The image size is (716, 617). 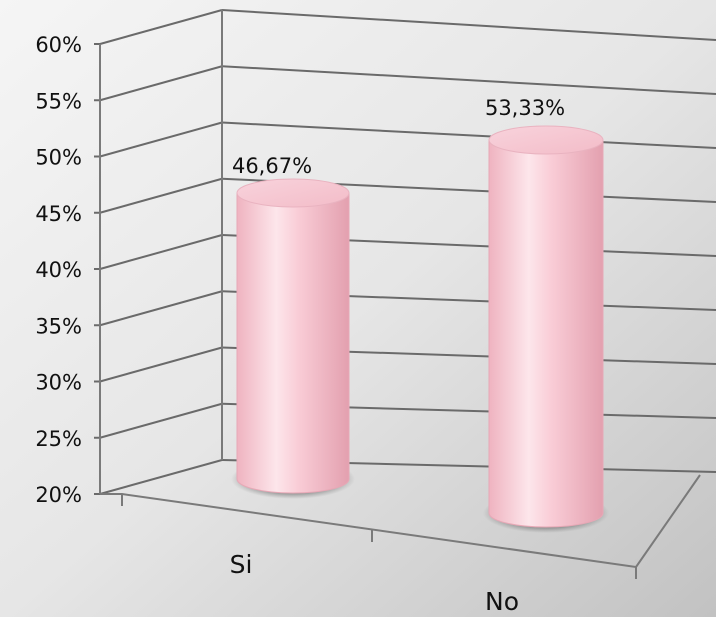 I want to click on y-tick-label: 40%, so click(x=58, y=270).